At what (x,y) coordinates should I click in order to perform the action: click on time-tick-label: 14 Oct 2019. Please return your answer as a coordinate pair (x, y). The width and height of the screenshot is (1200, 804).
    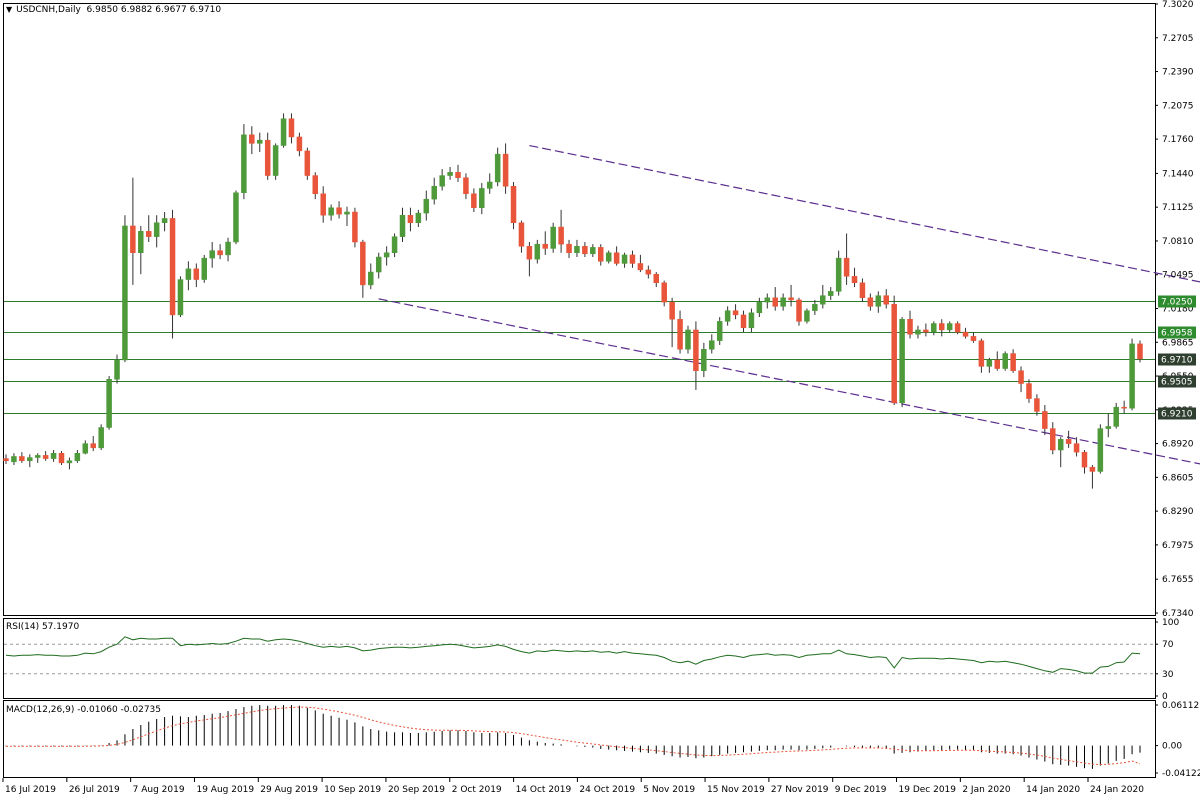
    Looking at the image, I should click on (544, 790).